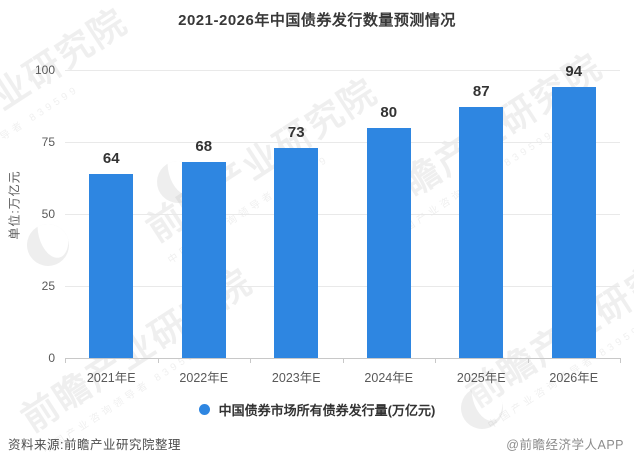 The image size is (634, 462). I want to click on x-tick-label: 2021年E, so click(111, 378).